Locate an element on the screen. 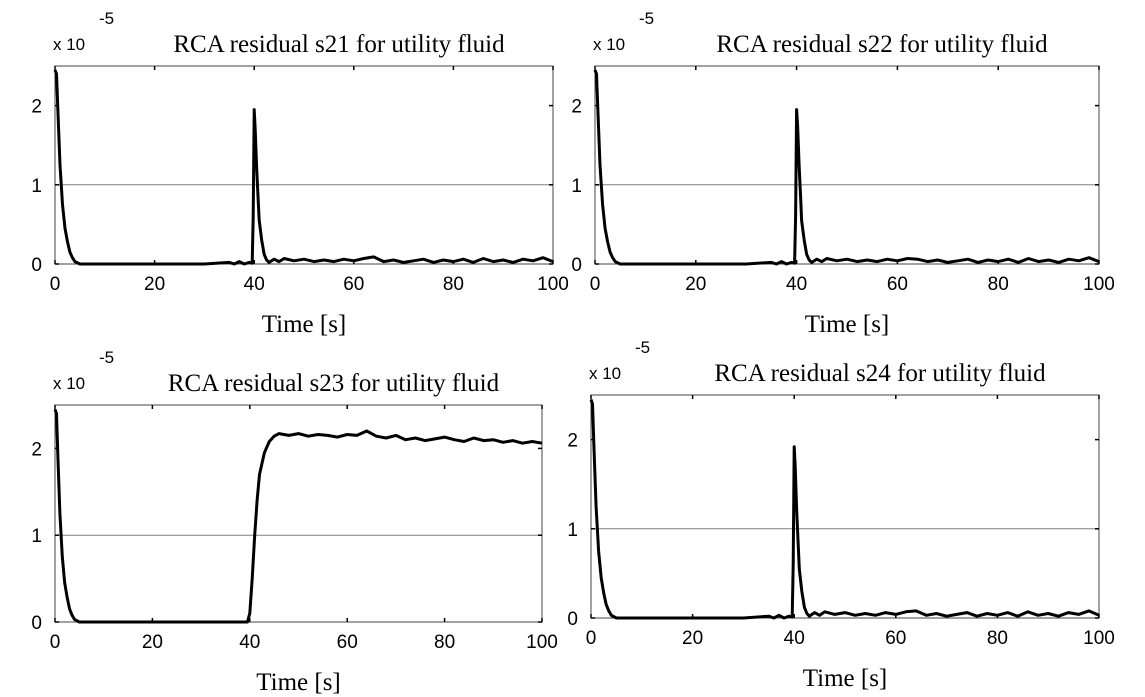 The image size is (1145, 697). chart-title: RCA residual s24 for utility fluid is located at coordinates (880, 373).